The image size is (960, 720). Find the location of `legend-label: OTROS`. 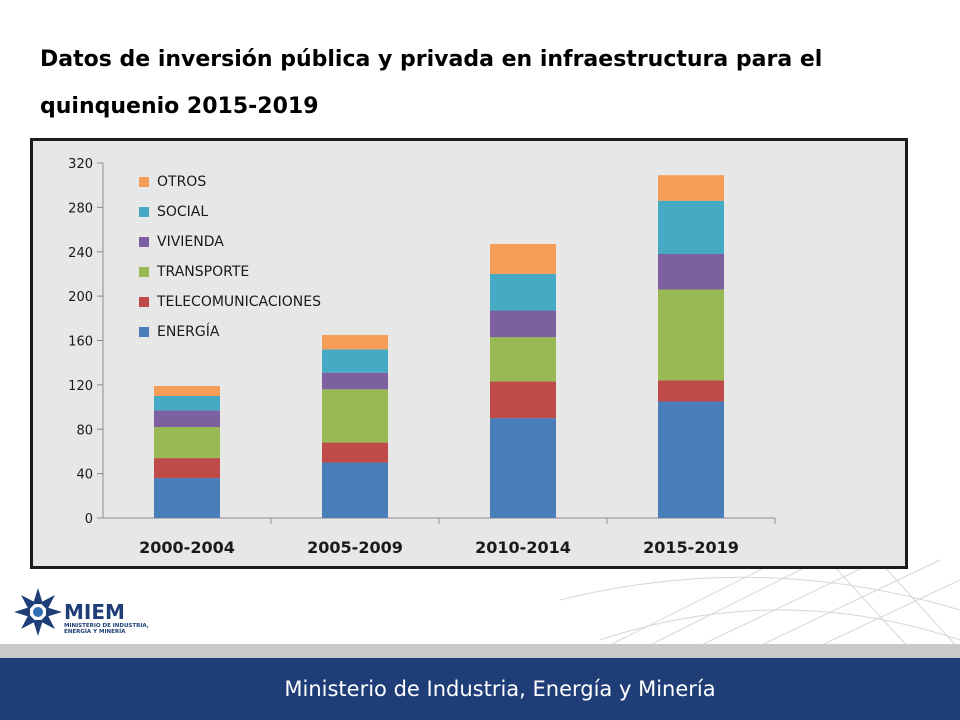

legend-label: OTROS is located at coordinates (182, 182).